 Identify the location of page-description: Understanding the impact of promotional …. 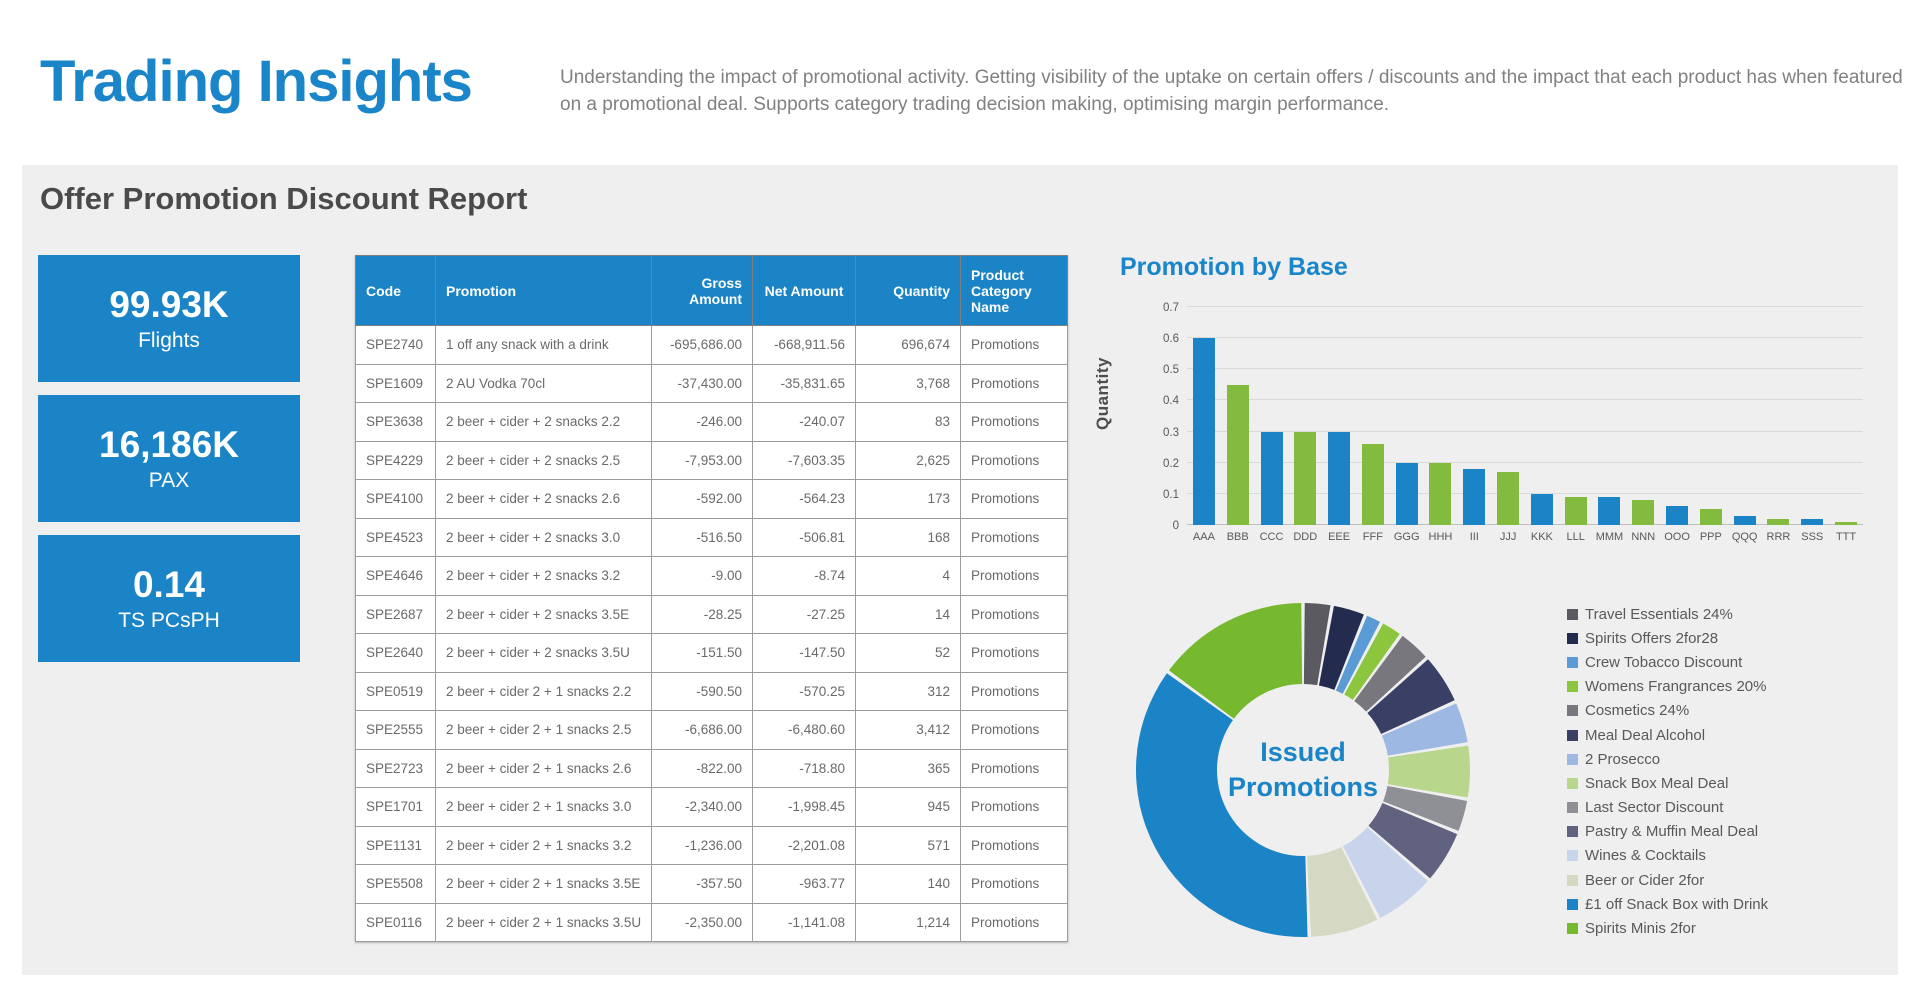
(1231, 91).